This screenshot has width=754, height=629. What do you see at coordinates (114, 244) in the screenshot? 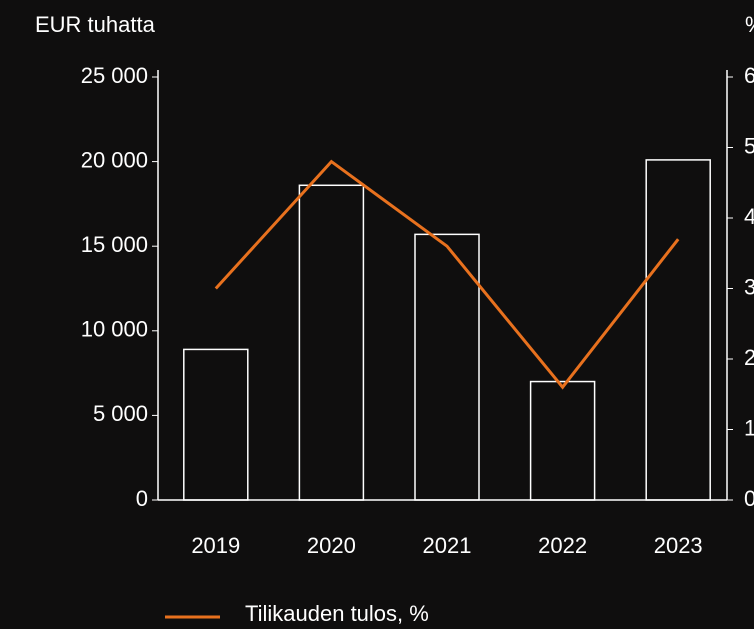
I see `y-tick-label: 15 000` at bounding box center [114, 244].